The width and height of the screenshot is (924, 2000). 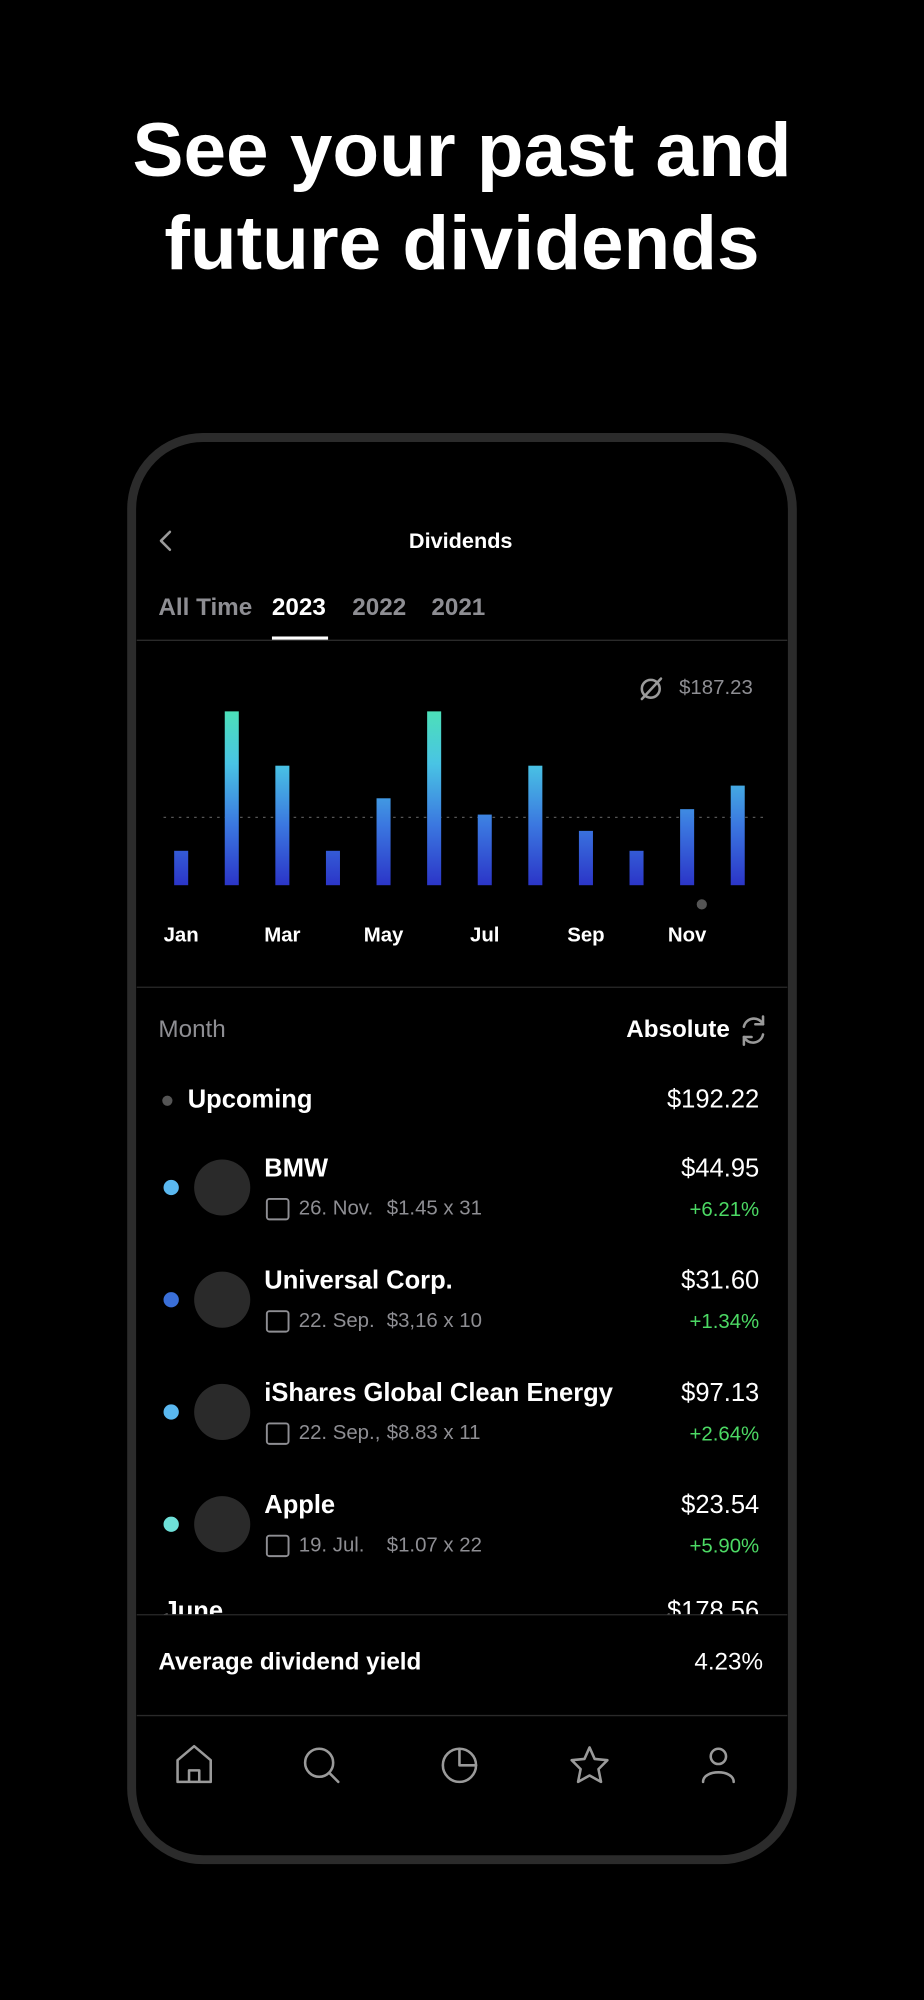 What do you see at coordinates (720, 1281) in the screenshot?
I see `item-amount: $31.60` at bounding box center [720, 1281].